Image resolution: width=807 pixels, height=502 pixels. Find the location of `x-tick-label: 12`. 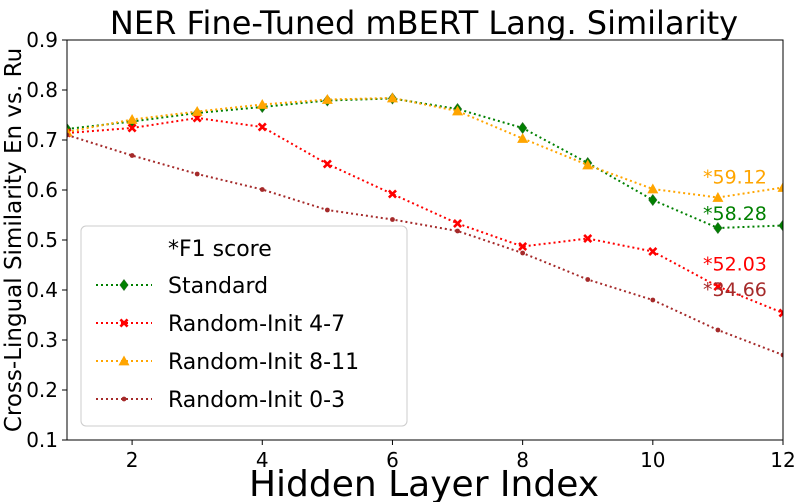

x-tick-label: 12 is located at coordinates (782, 460).